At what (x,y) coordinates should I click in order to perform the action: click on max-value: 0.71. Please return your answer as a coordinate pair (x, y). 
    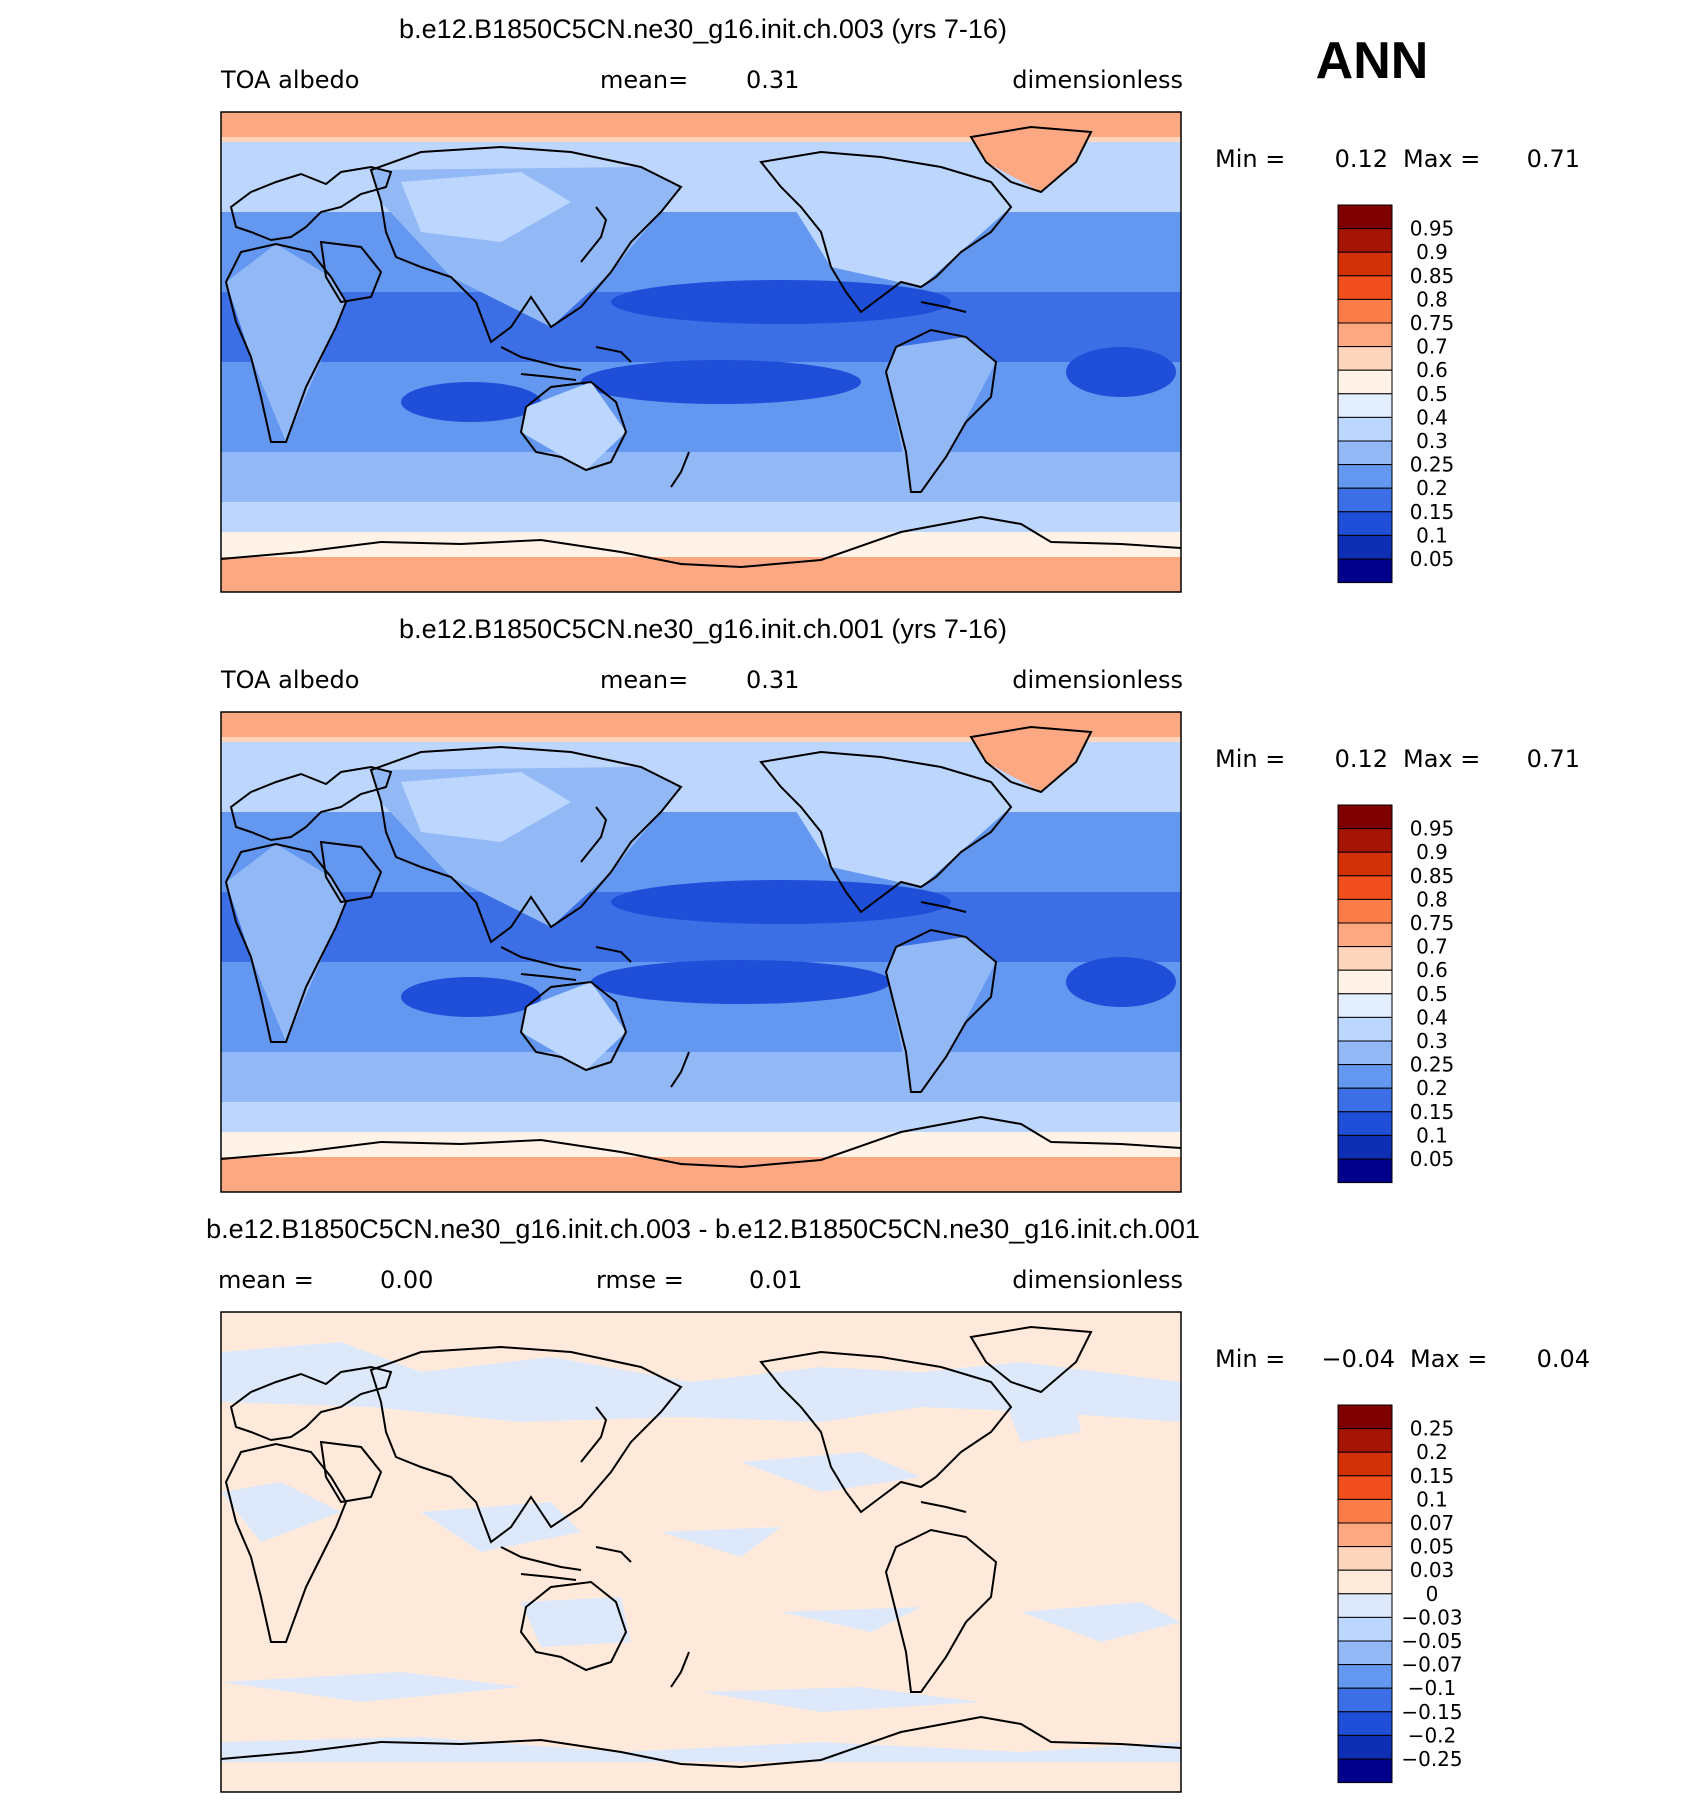
    Looking at the image, I should click on (1553, 759).